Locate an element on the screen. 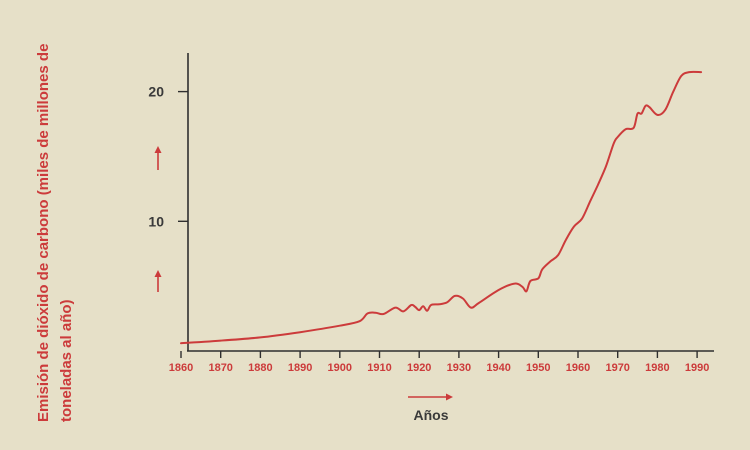 This screenshot has height=450, width=750. y-ticks: 10 20 is located at coordinates (168, 156).